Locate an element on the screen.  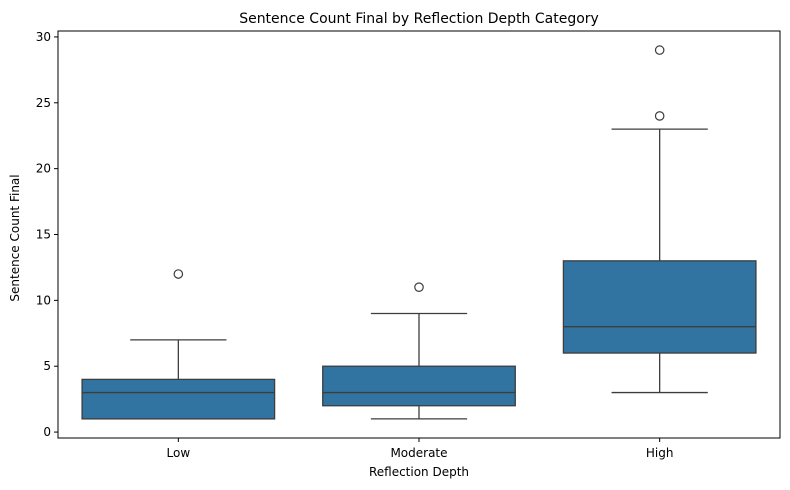
x-tick-label: Low is located at coordinates (179, 453).